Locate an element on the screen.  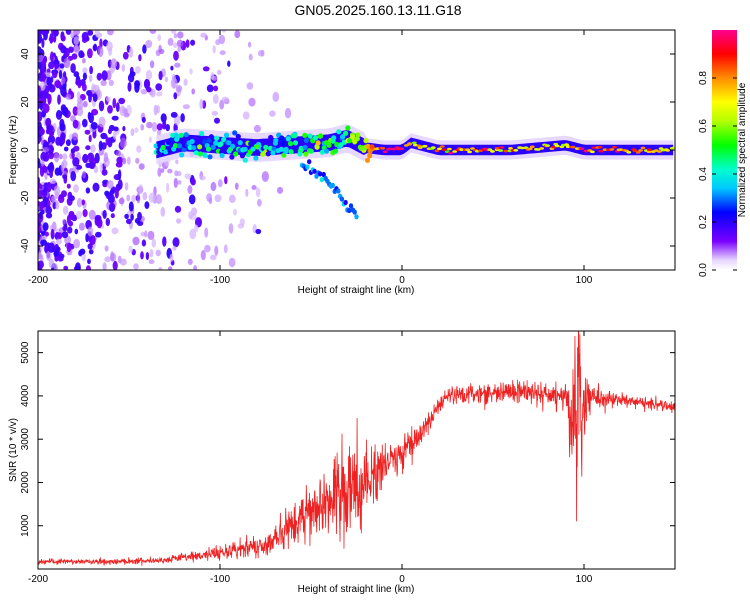
y-tick-label: 3000 is located at coordinates (25, 439).